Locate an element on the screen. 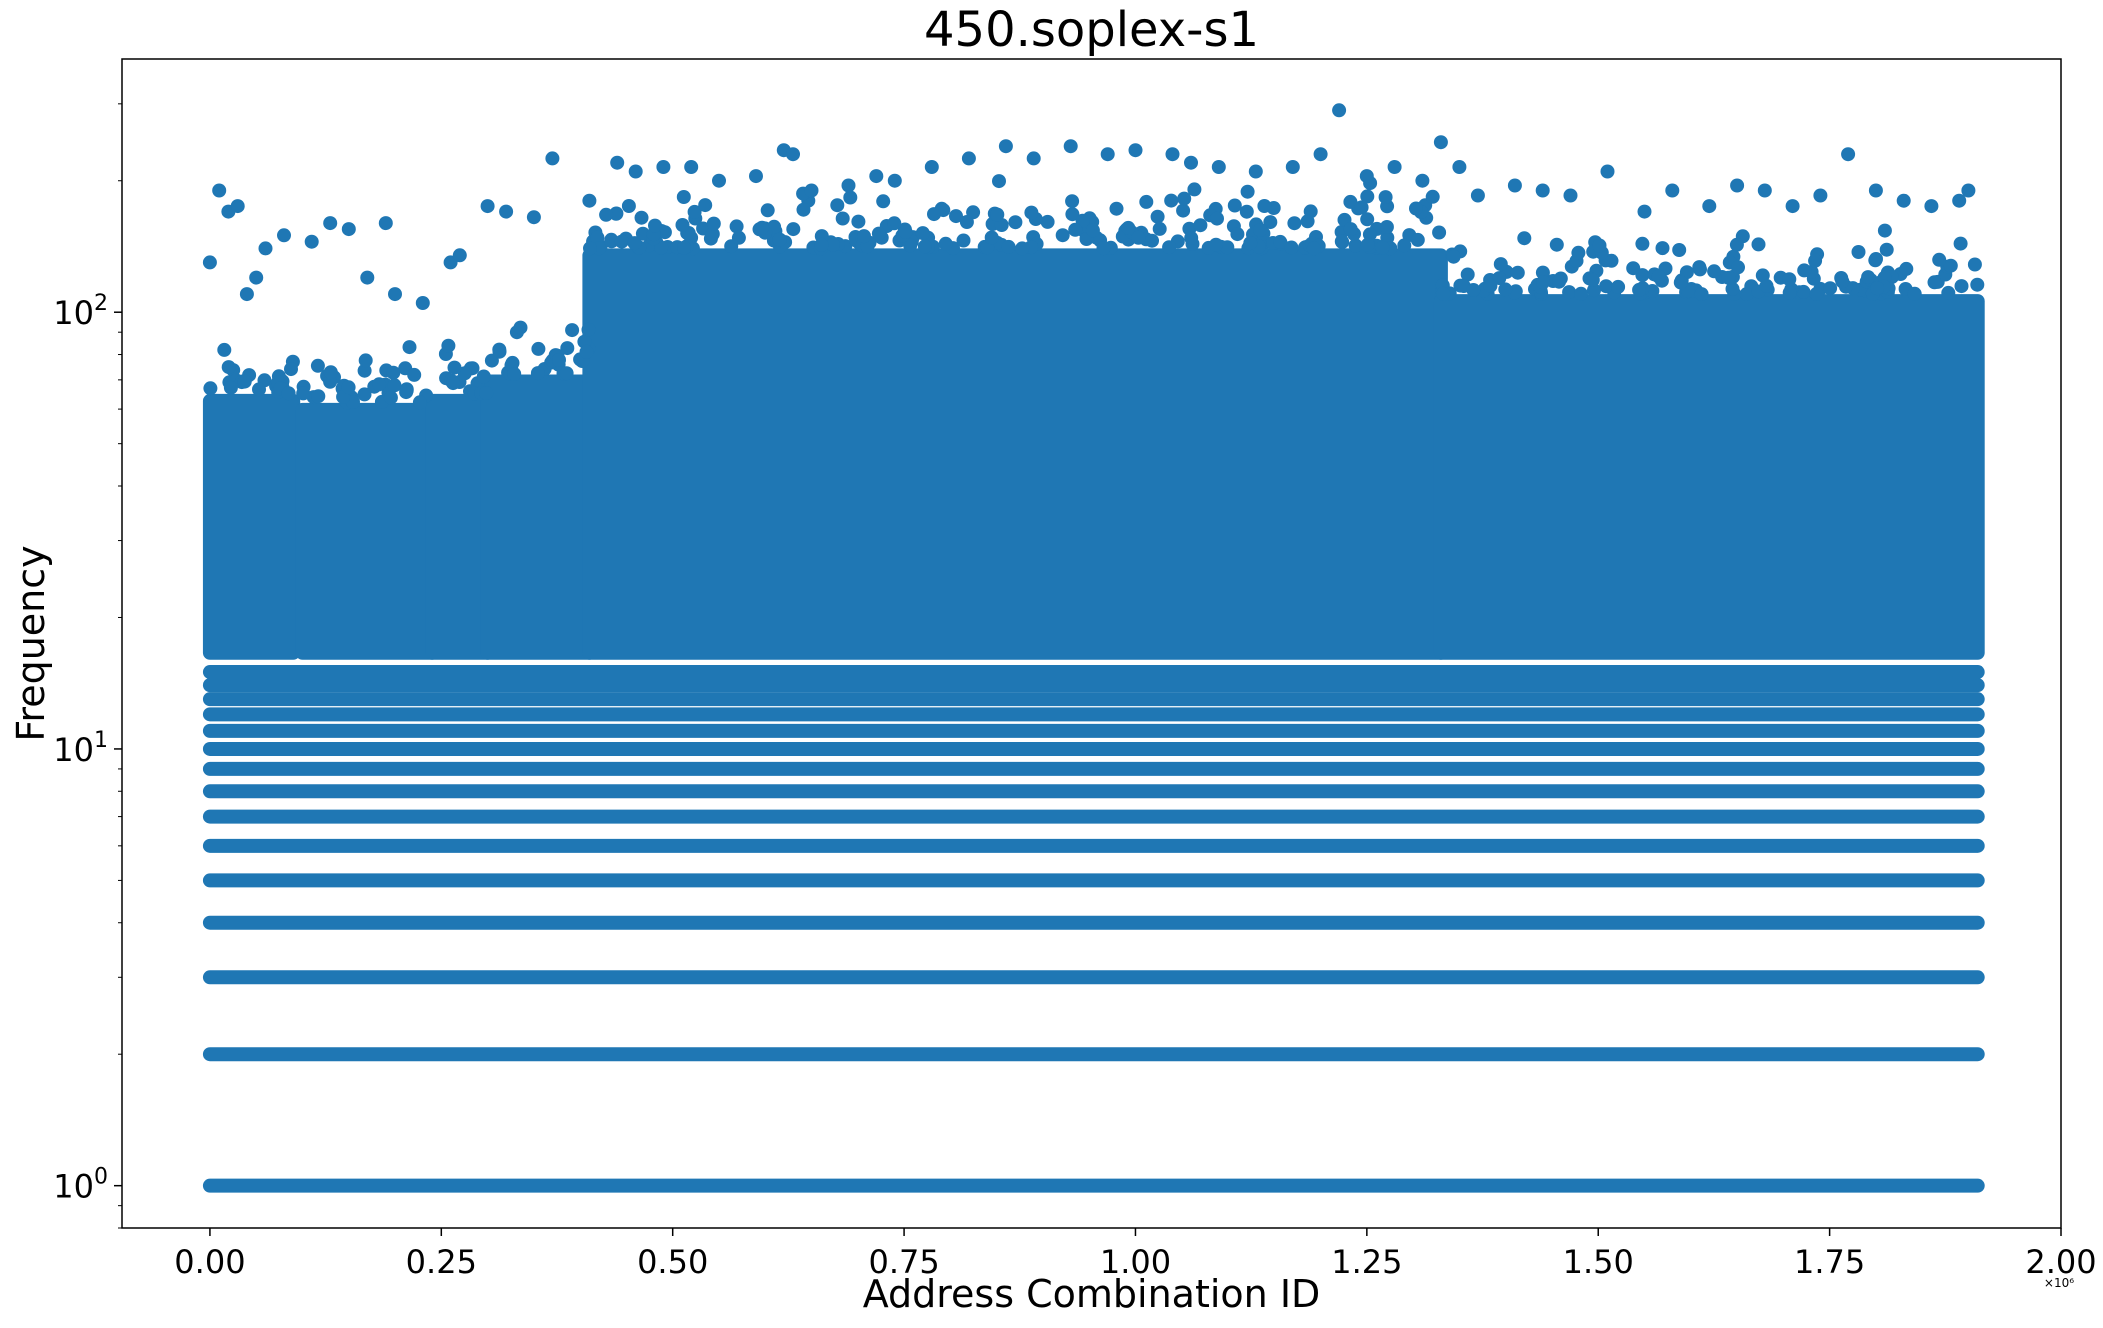 This screenshot has height=1328, width=2103. x-tick-label: 0.25 is located at coordinates (441, 1262).